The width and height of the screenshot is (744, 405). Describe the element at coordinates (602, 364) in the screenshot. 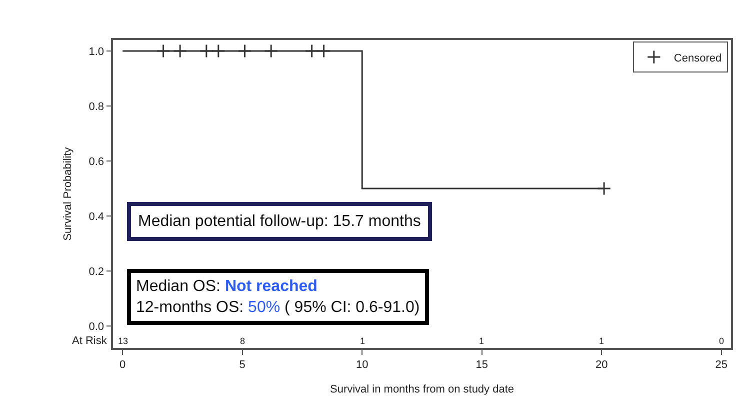

I see `x-tick-label: 20` at that location.